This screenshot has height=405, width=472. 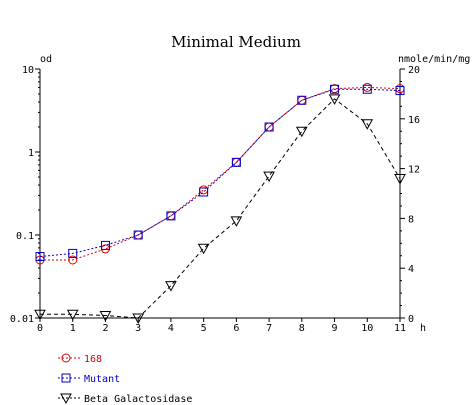 I want to click on x-tick-label: 1, so click(x=73, y=328).